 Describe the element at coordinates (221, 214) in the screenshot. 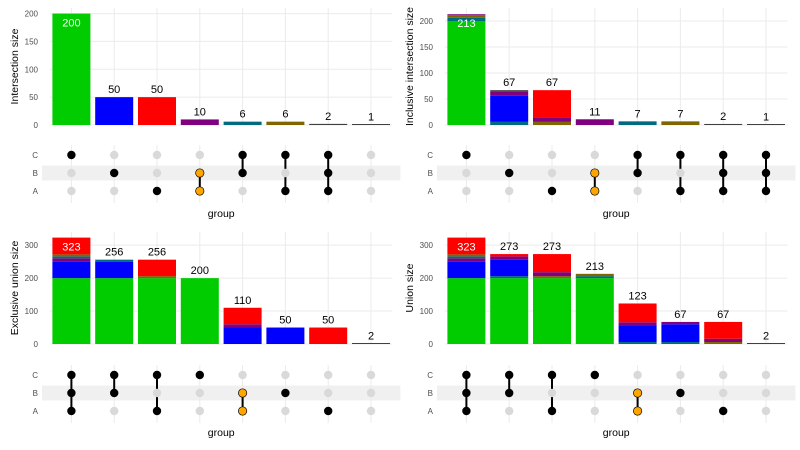

I see `x-axis-title: group` at that location.